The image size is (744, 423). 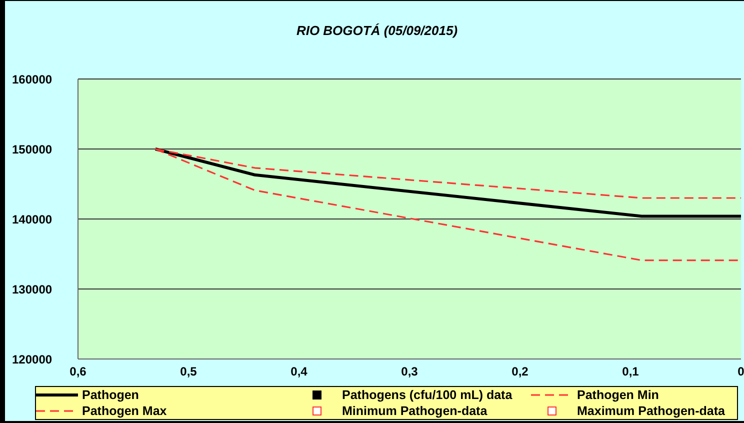 What do you see at coordinates (520, 371) in the screenshot?
I see `x-tick-label: 0,2` at bounding box center [520, 371].